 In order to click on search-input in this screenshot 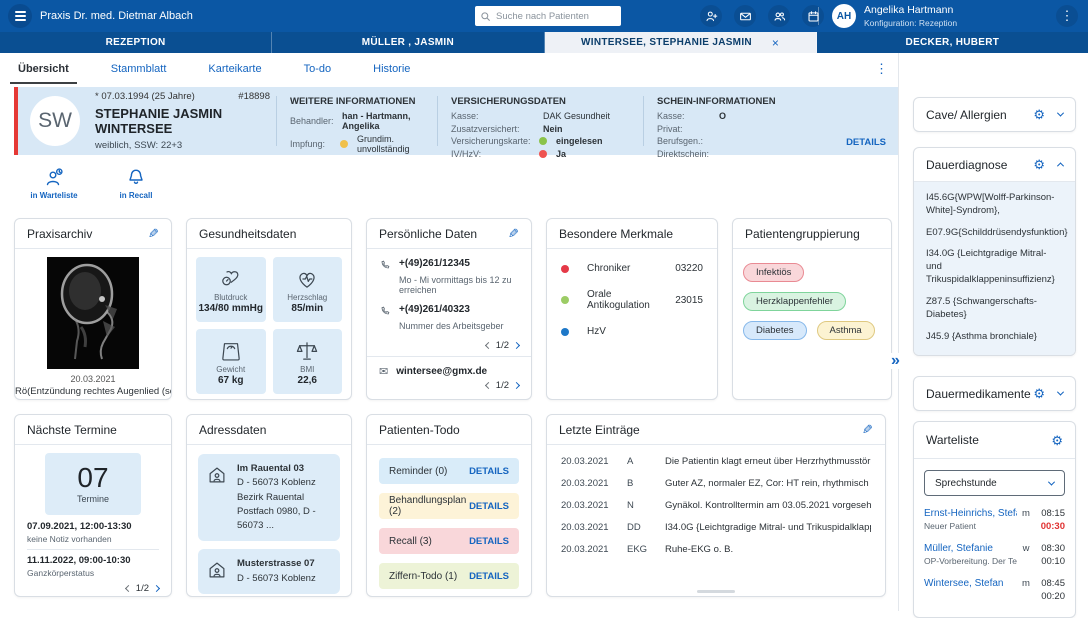, I will do `click(548, 16)`.